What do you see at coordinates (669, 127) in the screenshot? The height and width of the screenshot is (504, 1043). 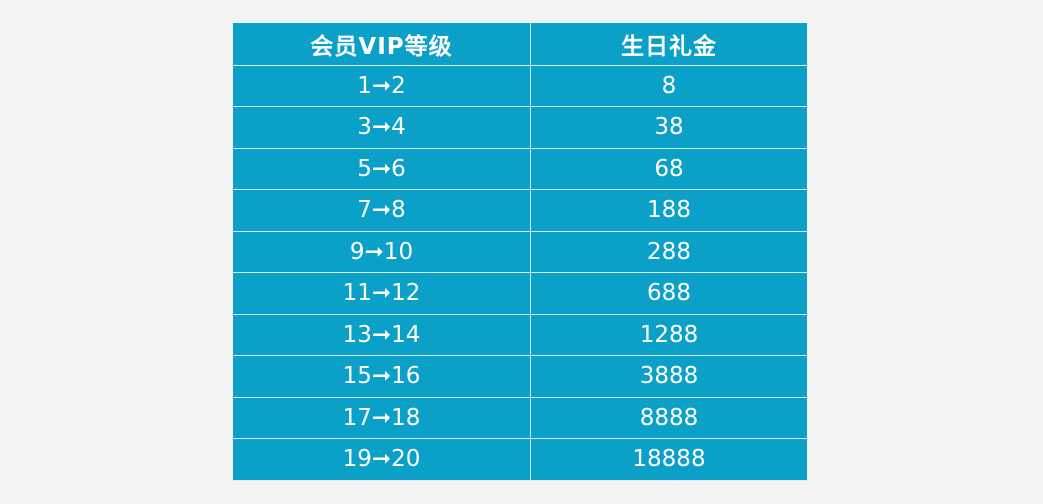 I see `birthday-gift-cell: 38` at bounding box center [669, 127].